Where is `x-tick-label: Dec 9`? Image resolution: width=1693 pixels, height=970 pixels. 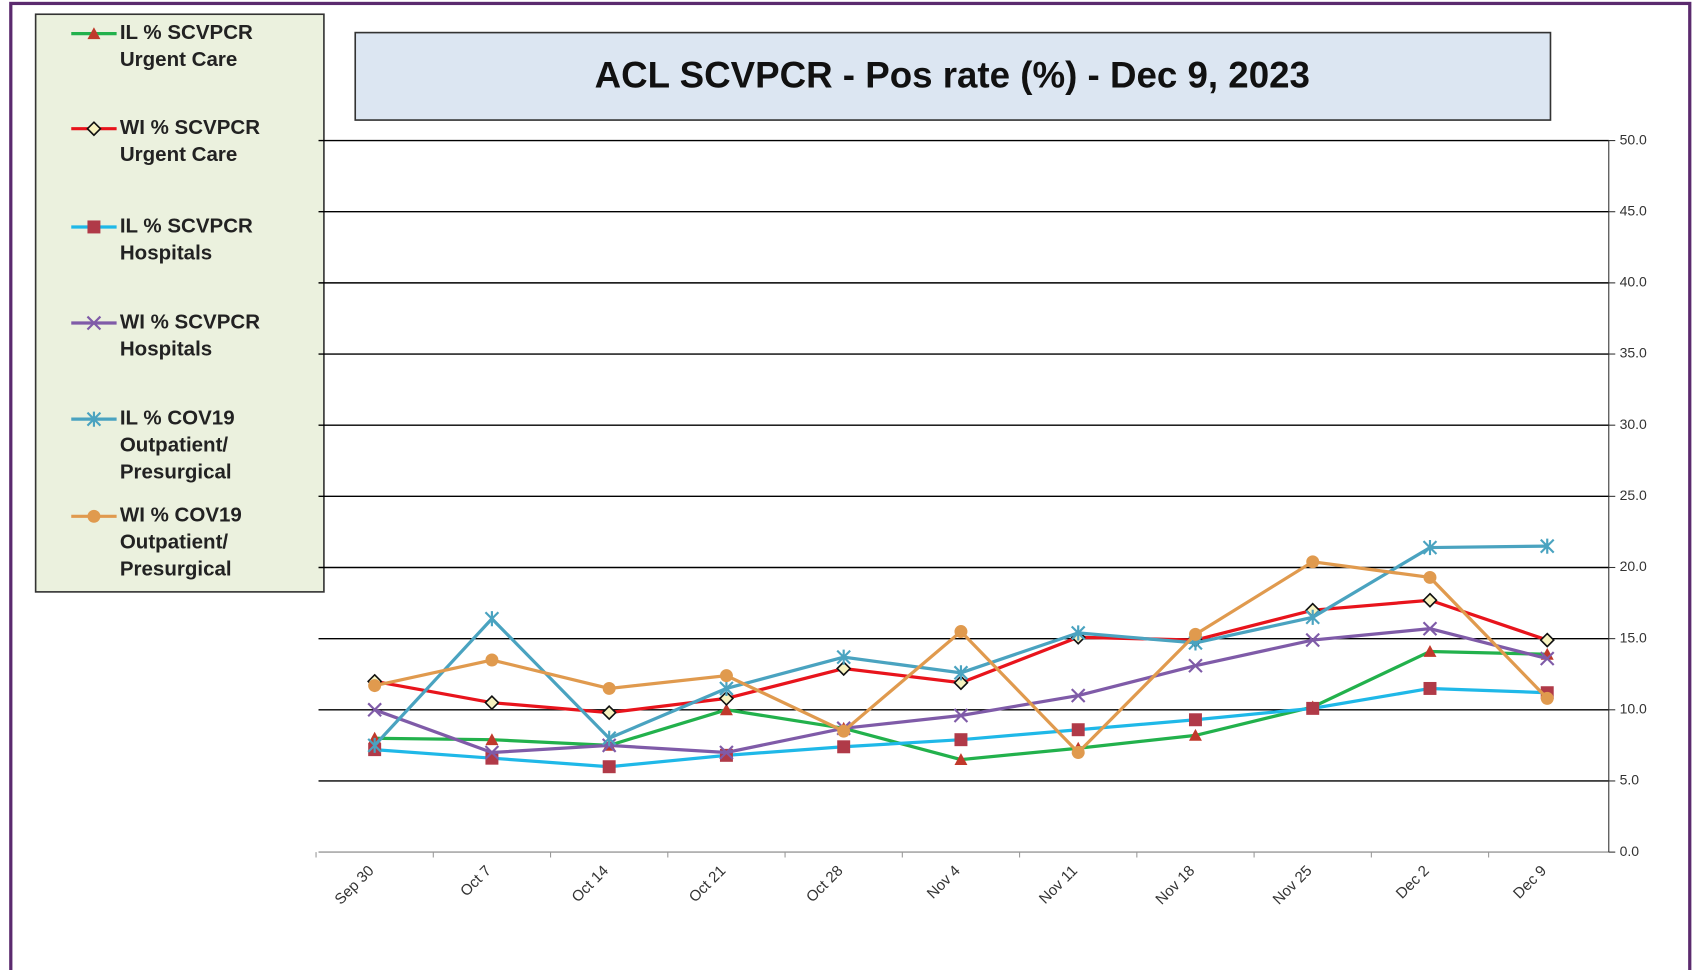 x-tick-label: Dec 9 is located at coordinates (1530, 882).